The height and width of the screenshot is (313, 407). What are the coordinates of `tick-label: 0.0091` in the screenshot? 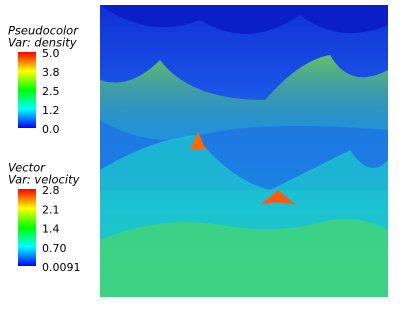 It's located at (61, 267).